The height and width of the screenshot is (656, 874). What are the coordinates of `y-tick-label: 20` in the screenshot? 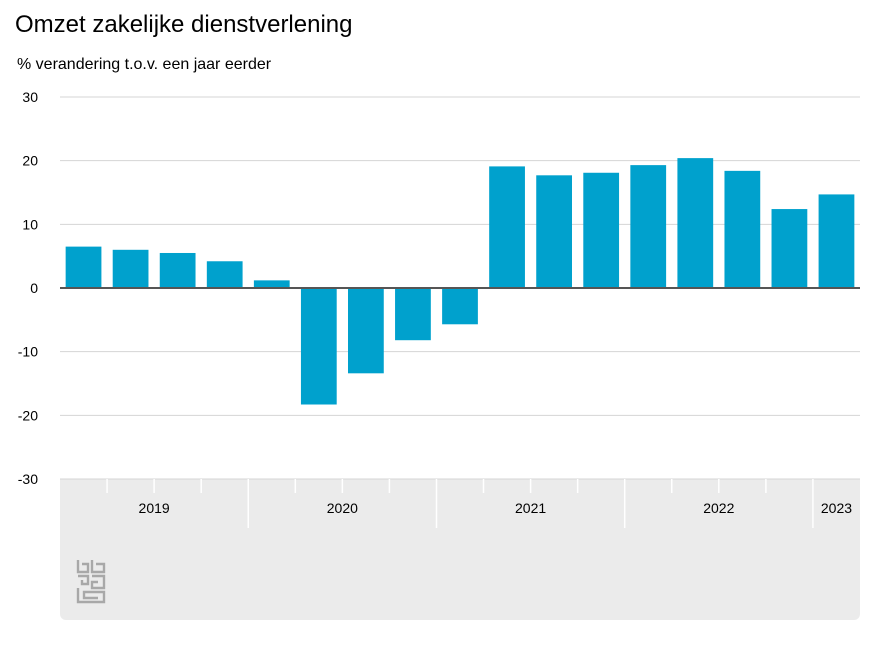 It's located at (30, 161).